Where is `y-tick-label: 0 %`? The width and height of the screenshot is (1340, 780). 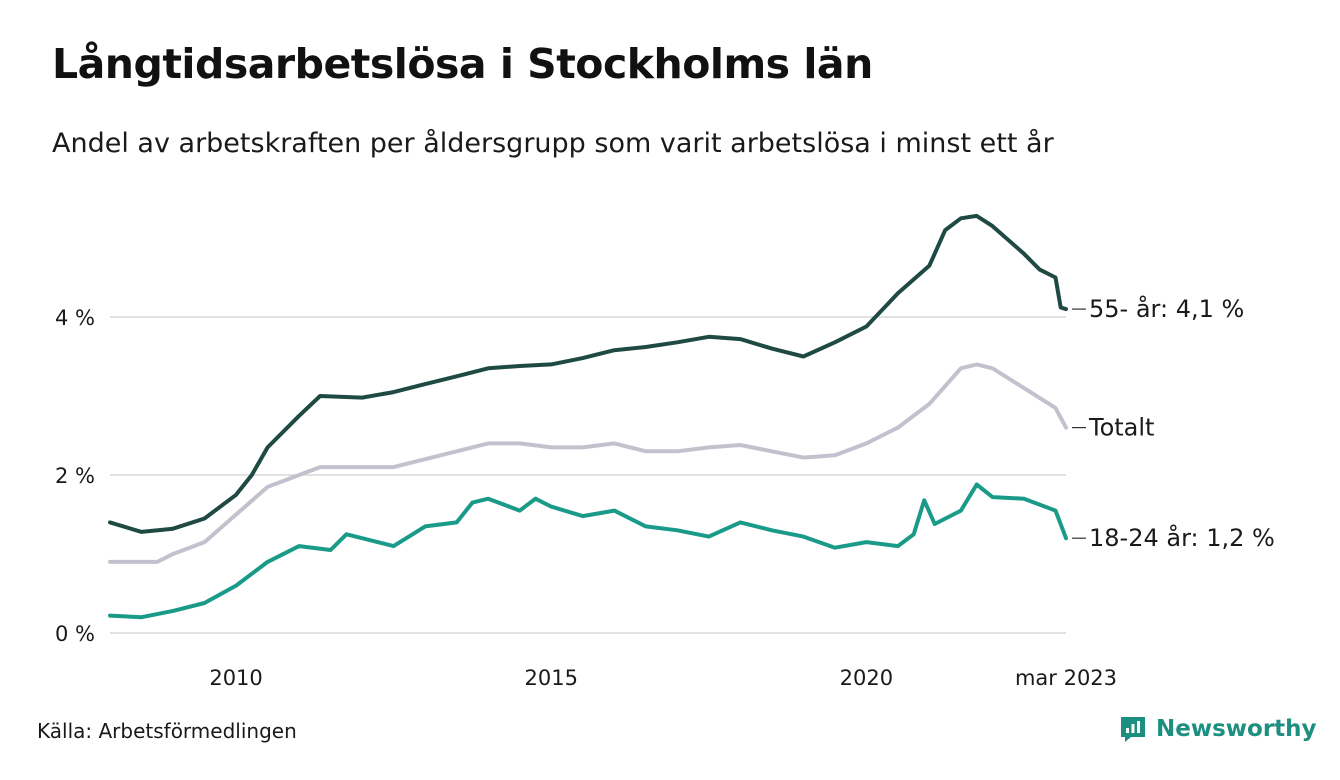
y-tick-label: 0 % is located at coordinates (75, 634).